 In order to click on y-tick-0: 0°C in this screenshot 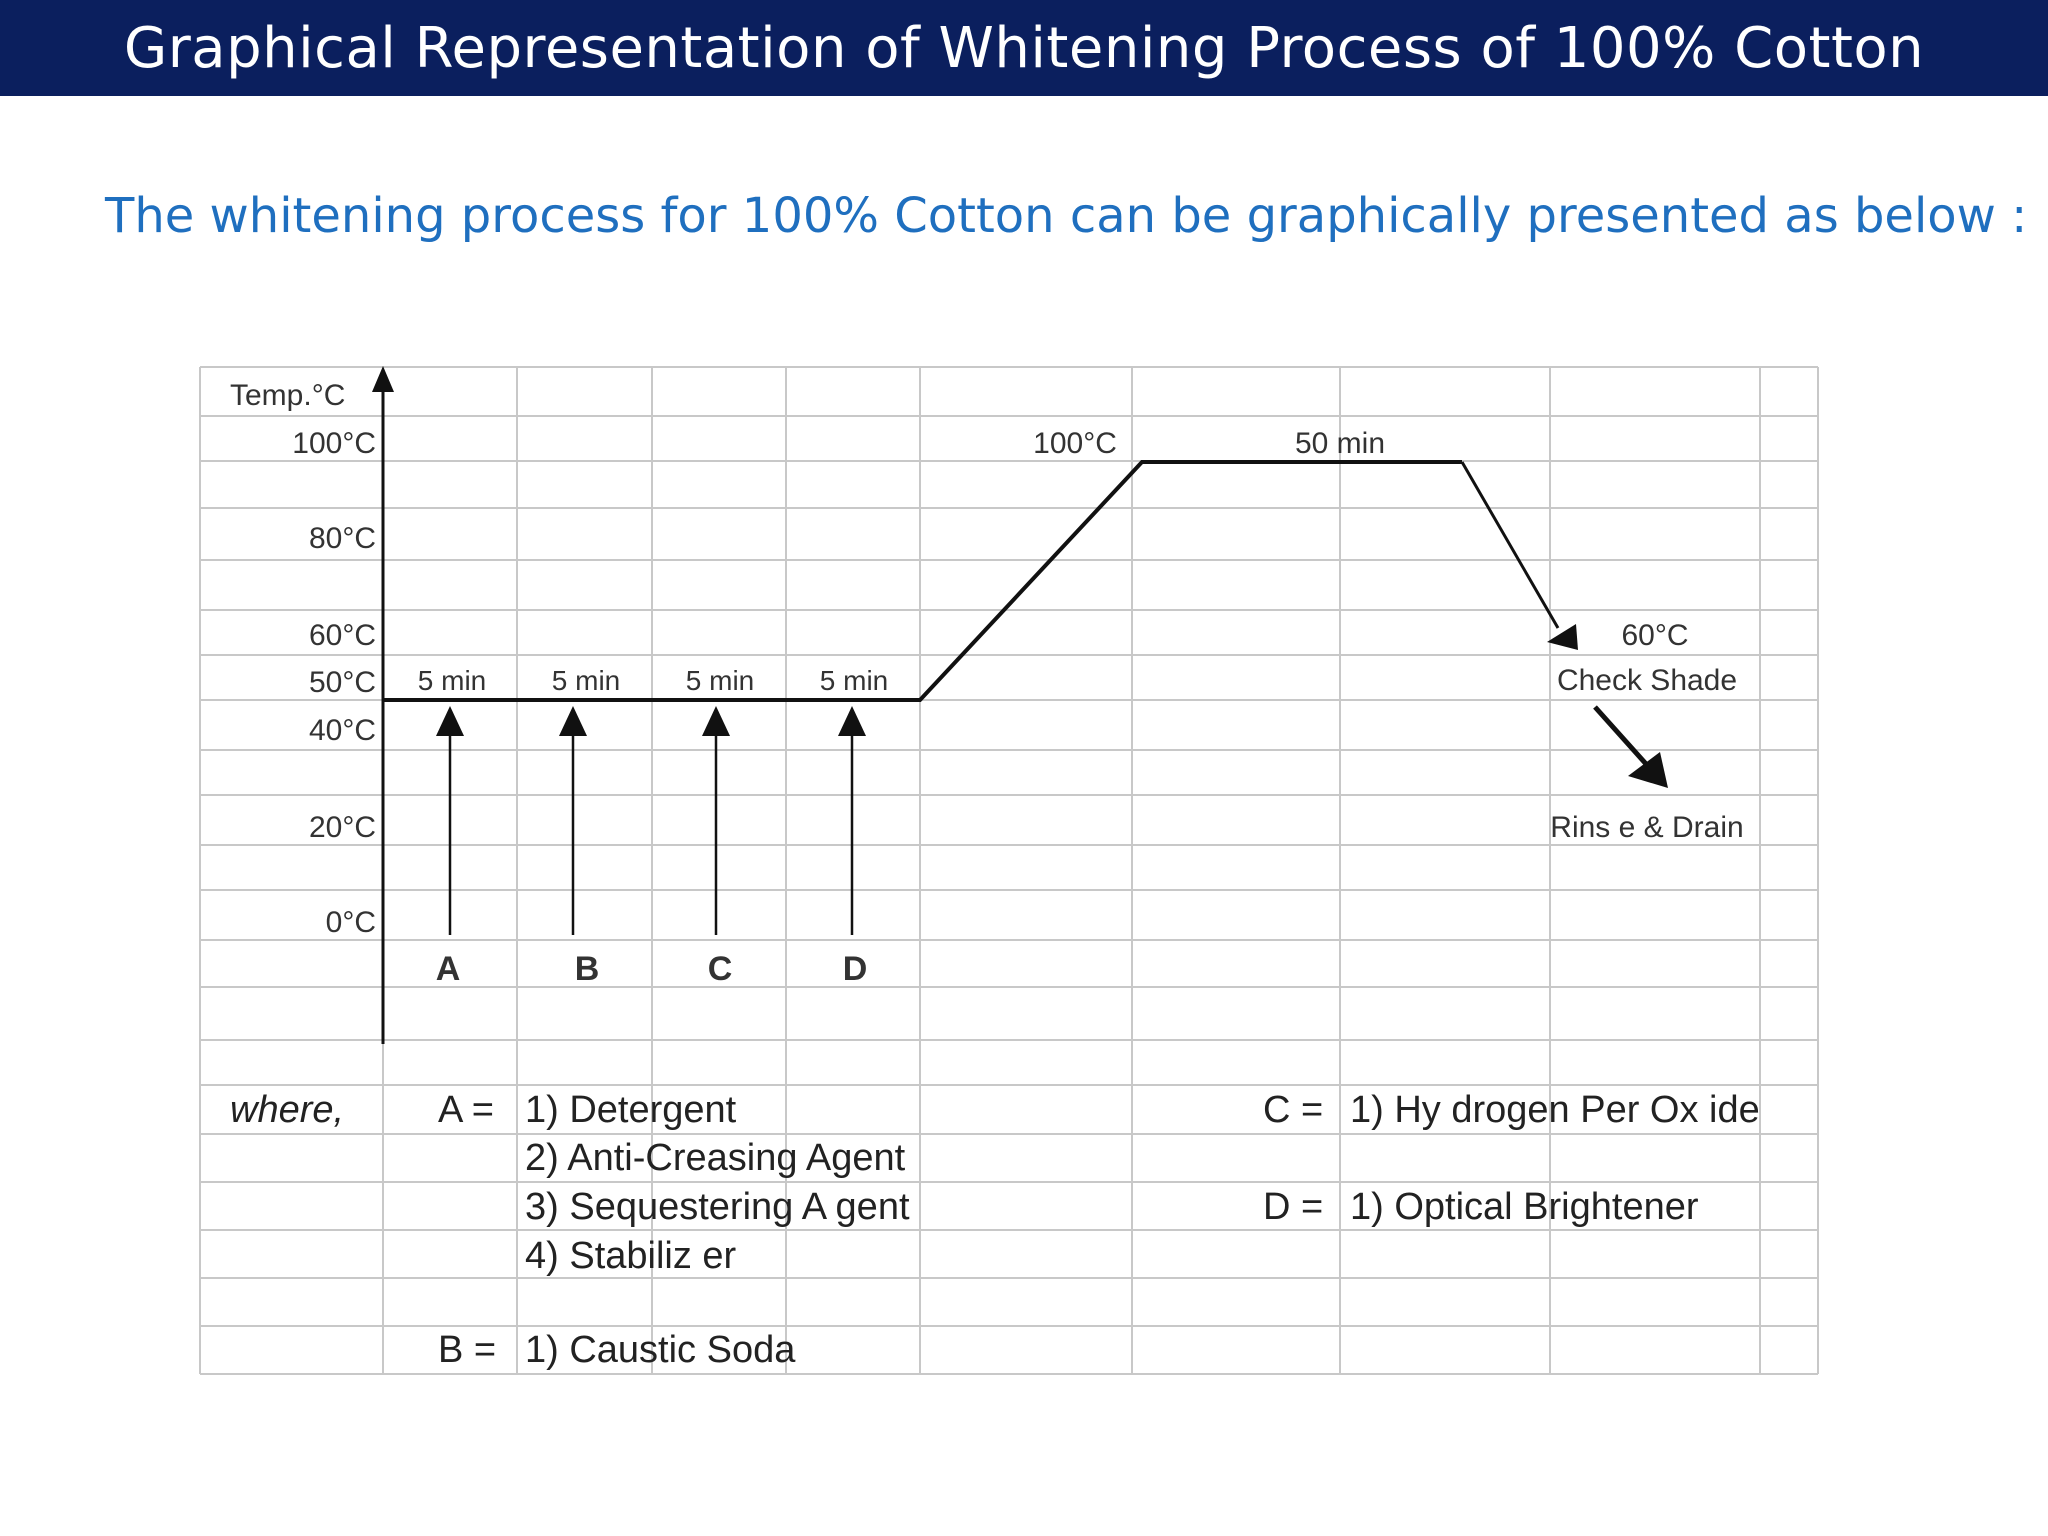, I will do `click(351, 922)`.